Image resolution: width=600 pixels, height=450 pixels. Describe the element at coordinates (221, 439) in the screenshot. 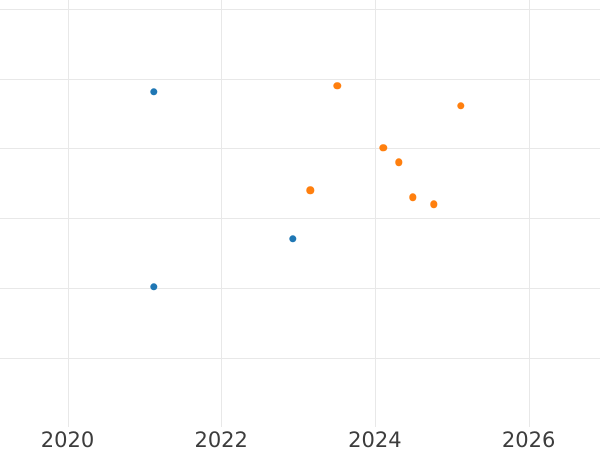

I see `x-tick-label: 2022` at that location.